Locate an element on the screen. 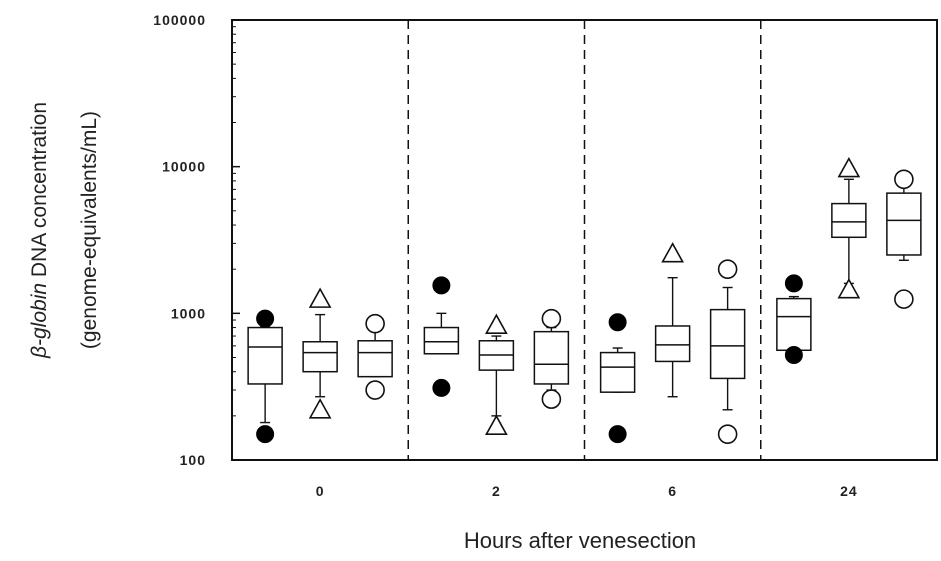  y-axis-title-rest: DNA concentration is located at coordinates (39, 192).